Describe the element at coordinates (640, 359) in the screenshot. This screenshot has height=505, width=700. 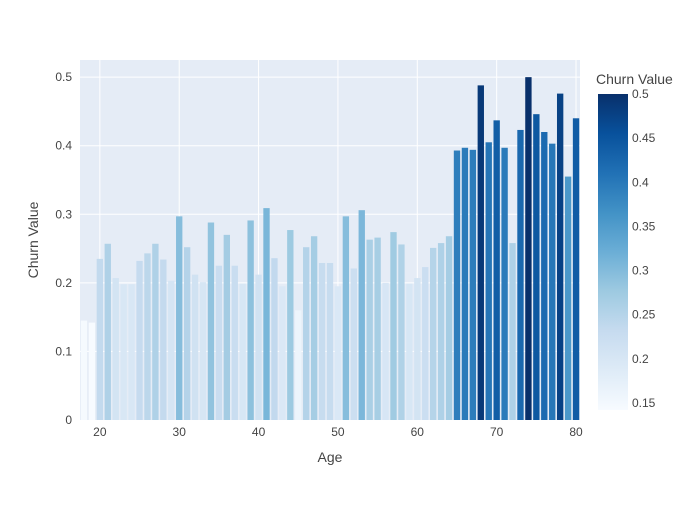
I see `colorbar-tick-label: 0.2` at that location.